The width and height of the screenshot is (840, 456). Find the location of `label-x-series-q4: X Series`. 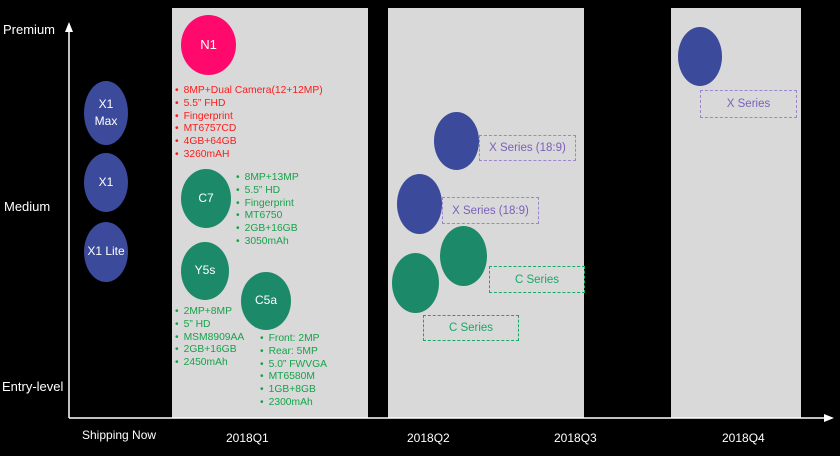

label-x-series-q4: X Series is located at coordinates (748, 104).